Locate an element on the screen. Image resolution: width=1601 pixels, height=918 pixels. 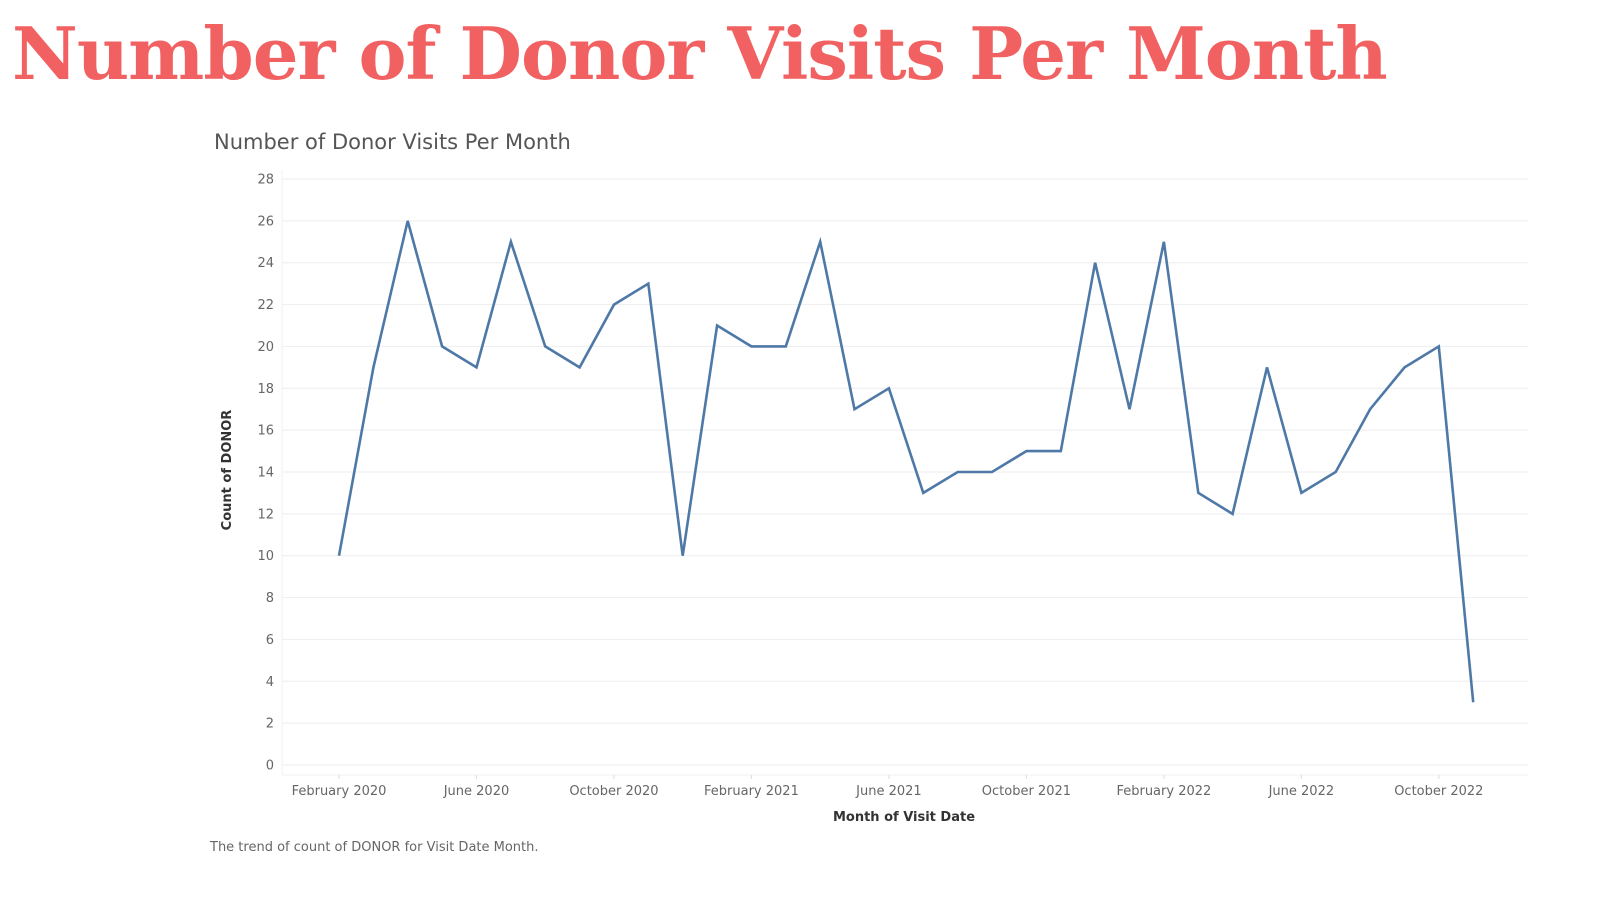
y-tick-label: 0 is located at coordinates (270, 766).